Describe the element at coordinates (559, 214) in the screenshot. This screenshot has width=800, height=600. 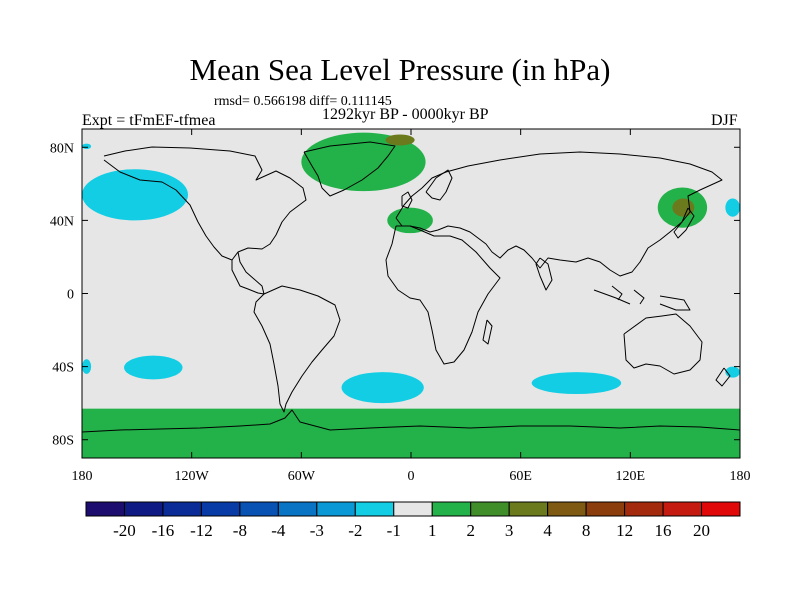
I see `coast-eurasia` at that location.